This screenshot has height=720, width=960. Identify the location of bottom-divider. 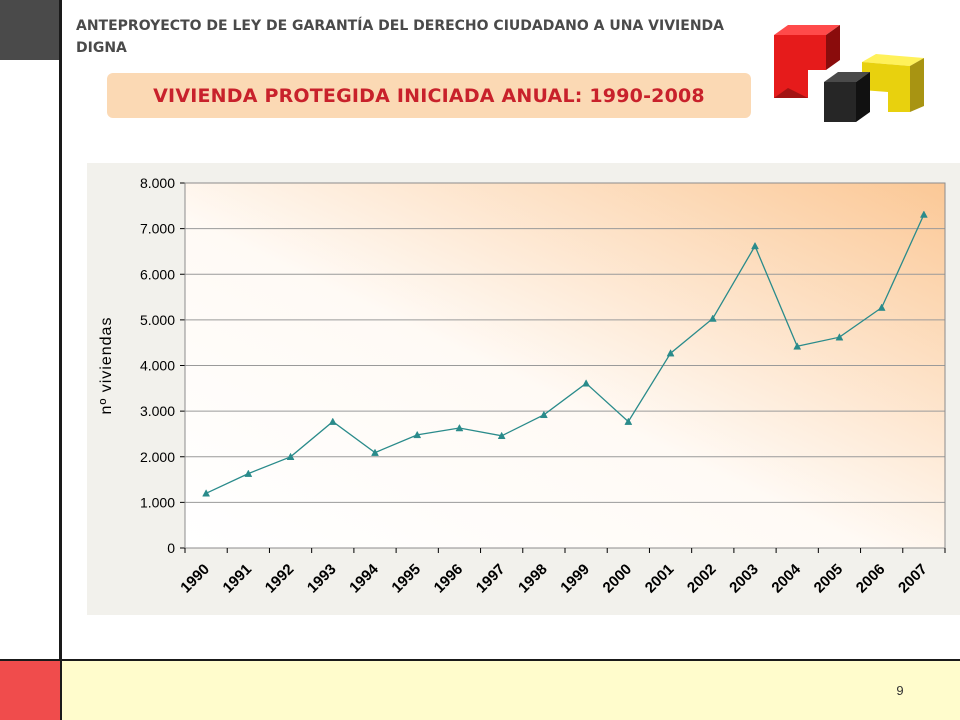
(480, 660).